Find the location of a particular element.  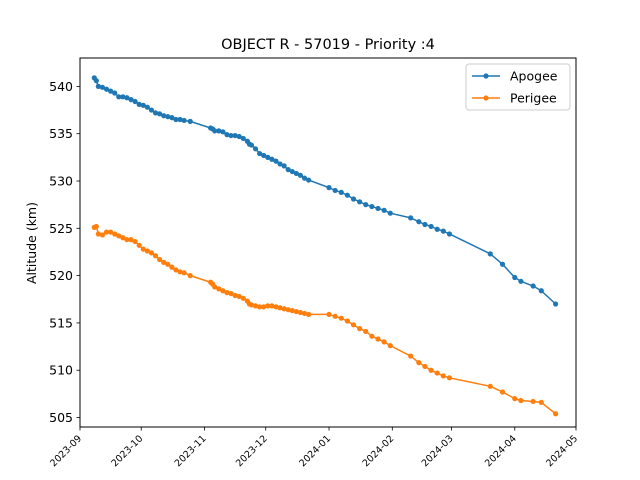

y-tick-label: 530 is located at coordinates (61, 181).